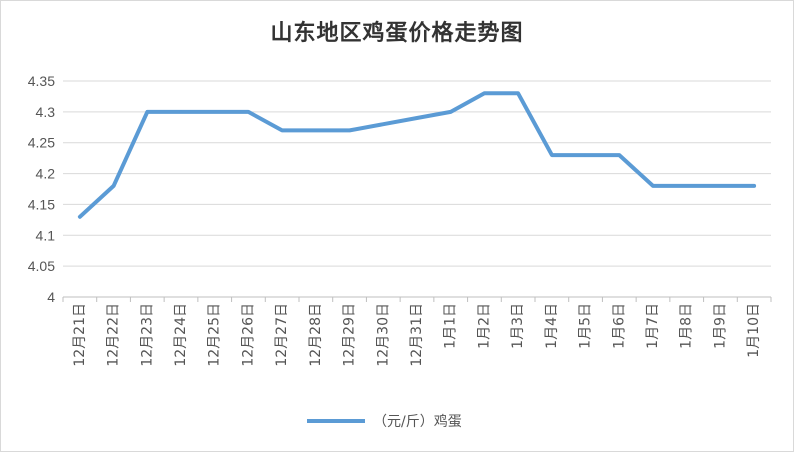 This screenshot has width=794, height=452. Describe the element at coordinates (80, 335) in the screenshot. I see `x-tick-label: 12月21日` at that location.